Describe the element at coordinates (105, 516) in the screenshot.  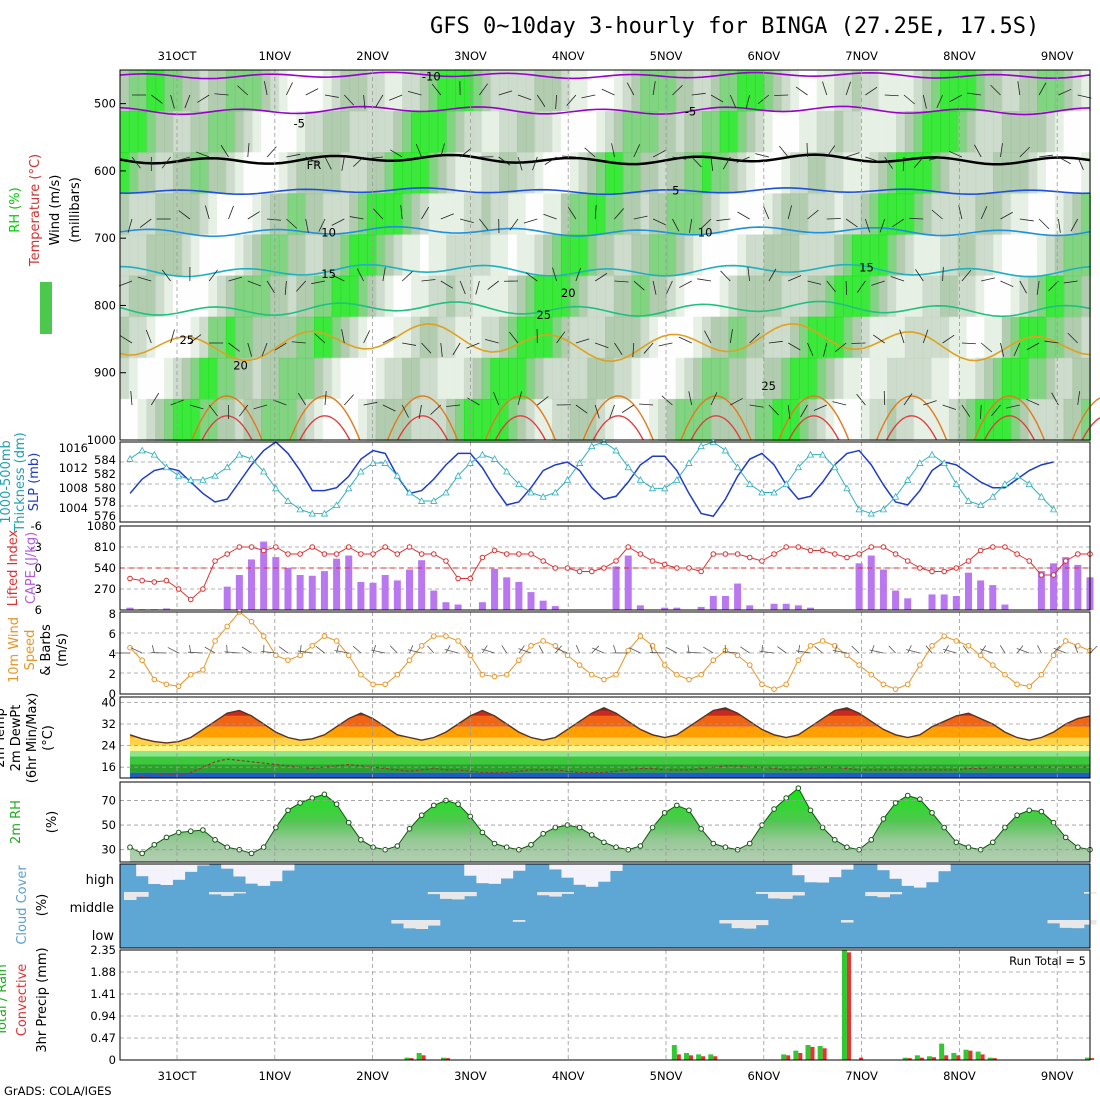
I see `y-tick-label-left: 576` at that location.